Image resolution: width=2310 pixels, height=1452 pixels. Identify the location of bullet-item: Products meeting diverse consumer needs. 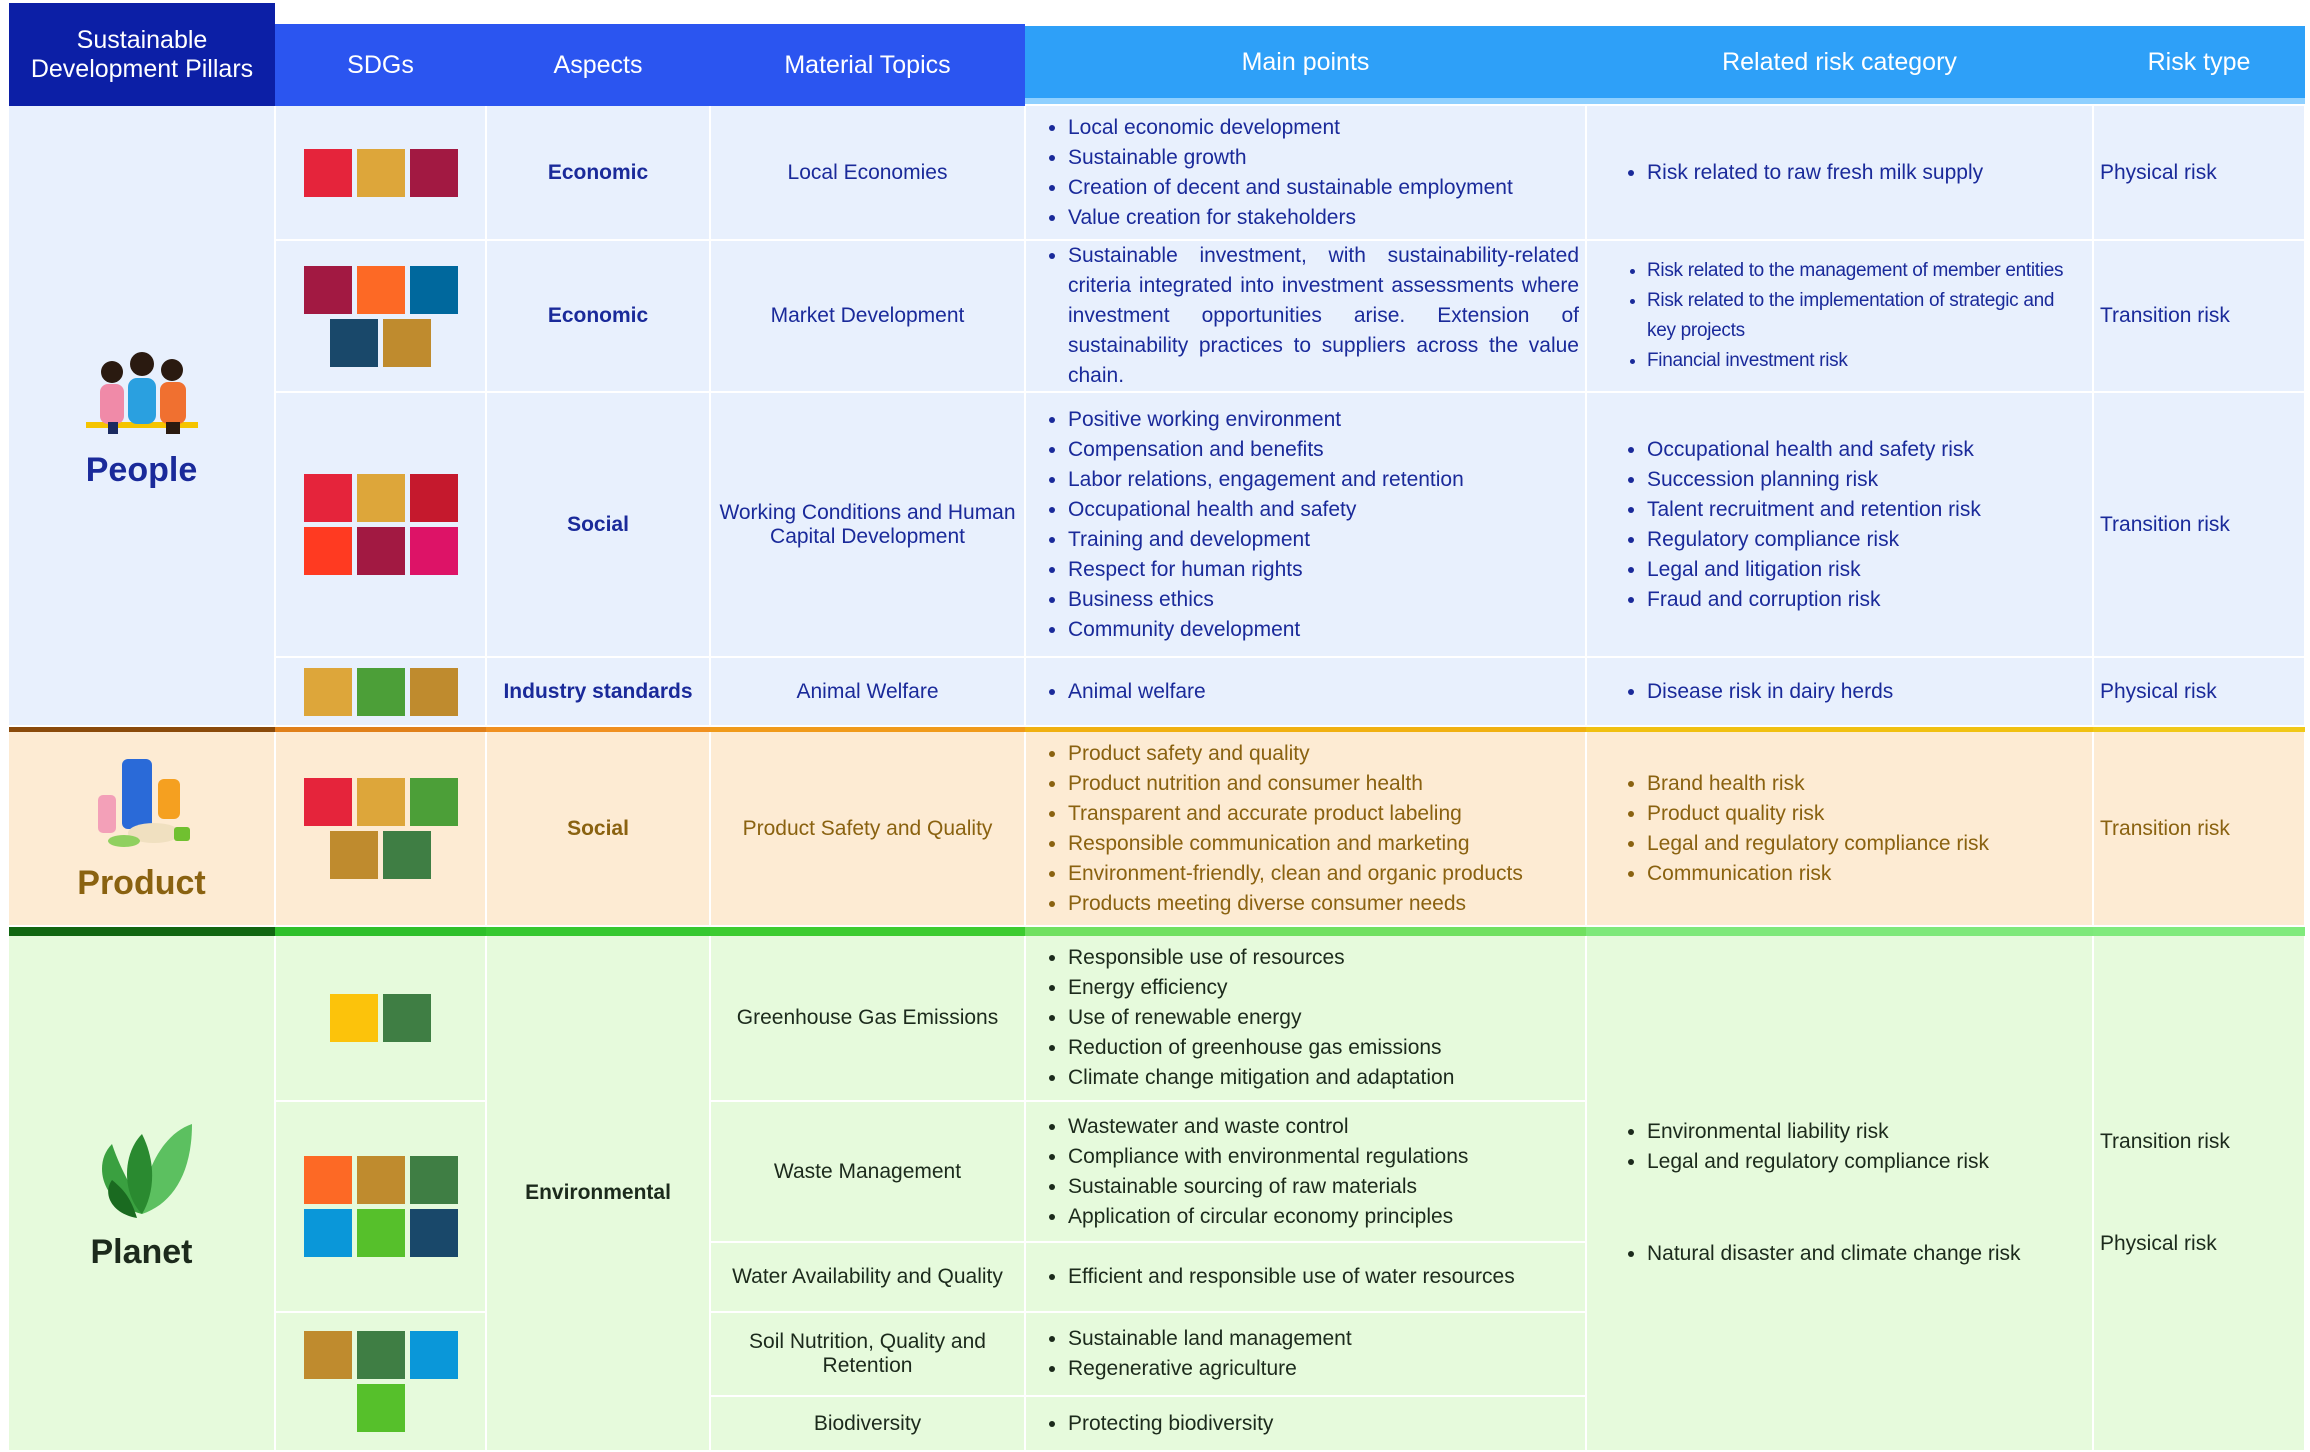
(1323, 904).